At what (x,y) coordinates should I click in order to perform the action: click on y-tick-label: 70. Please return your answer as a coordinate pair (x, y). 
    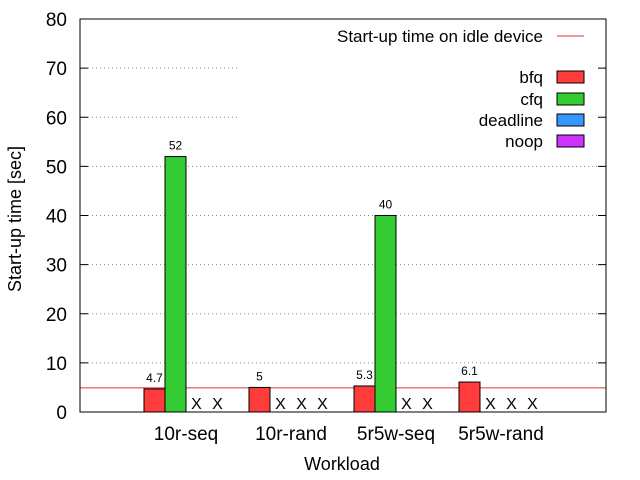
    Looking at the image, I should click on (56, 69).